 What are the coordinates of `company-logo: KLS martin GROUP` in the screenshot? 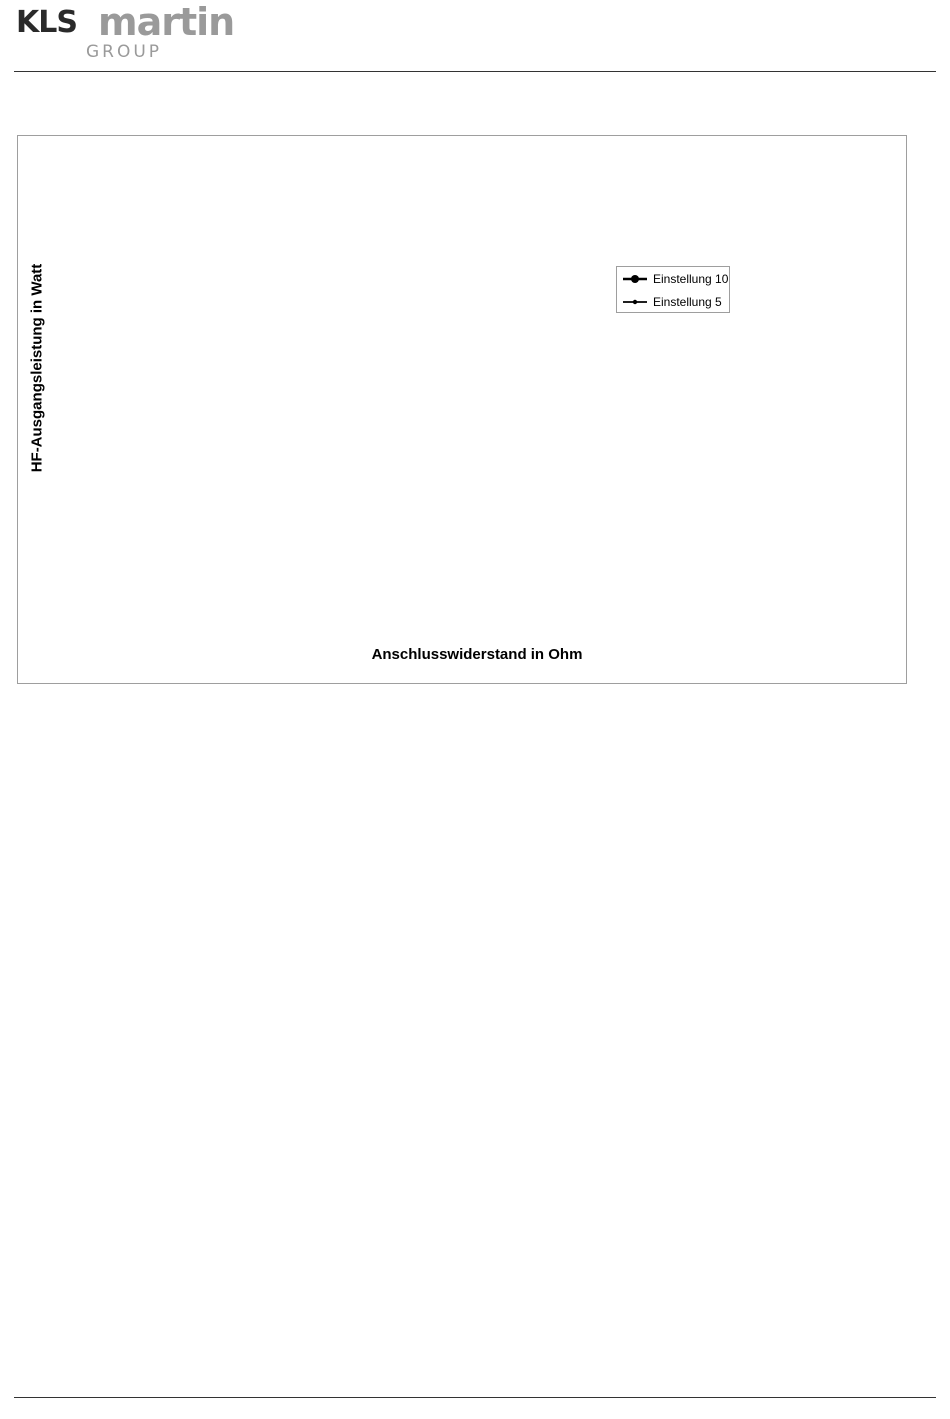 It's located at (136, 32).